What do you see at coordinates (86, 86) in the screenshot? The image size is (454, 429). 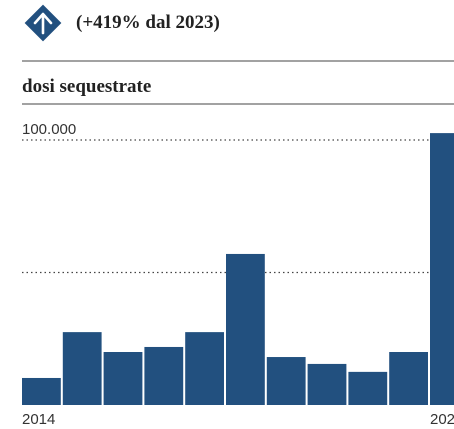 I see `chart-title: dosi sequestrate` at bounding box center [86, 86].